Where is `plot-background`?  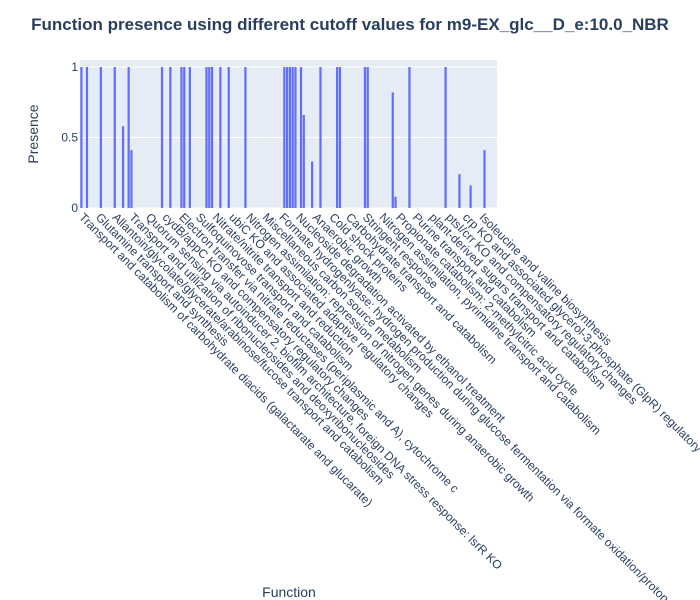 plot-background is located at coordinates (288, 134).